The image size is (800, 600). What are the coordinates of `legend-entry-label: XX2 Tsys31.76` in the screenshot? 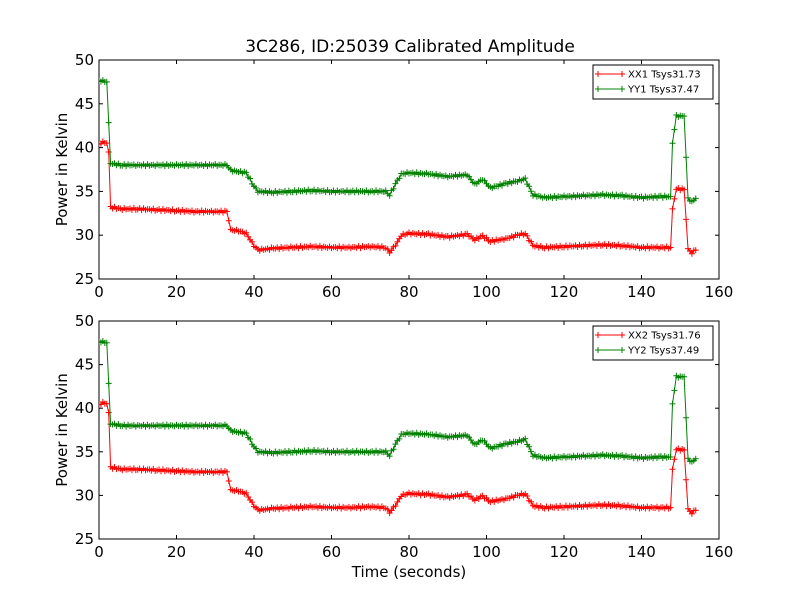 It's located at (664, 336).